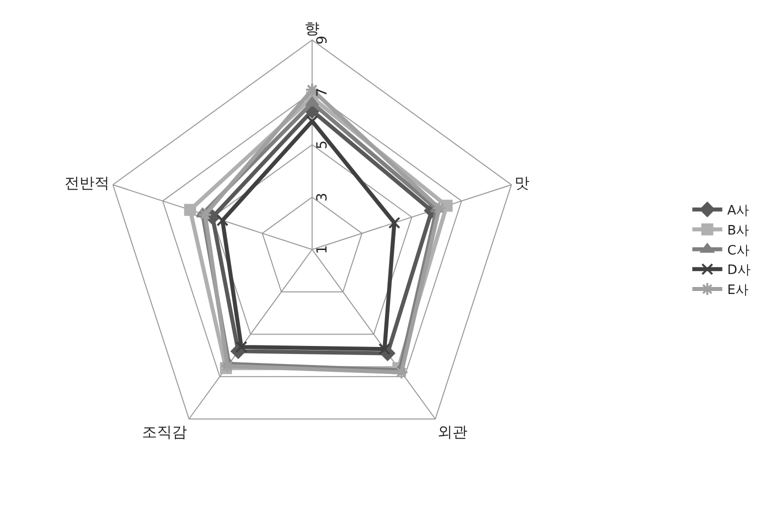 The height and width of the screenshot is (519, 768). I want to click on y-tick-label: 7, so click(322, 92).